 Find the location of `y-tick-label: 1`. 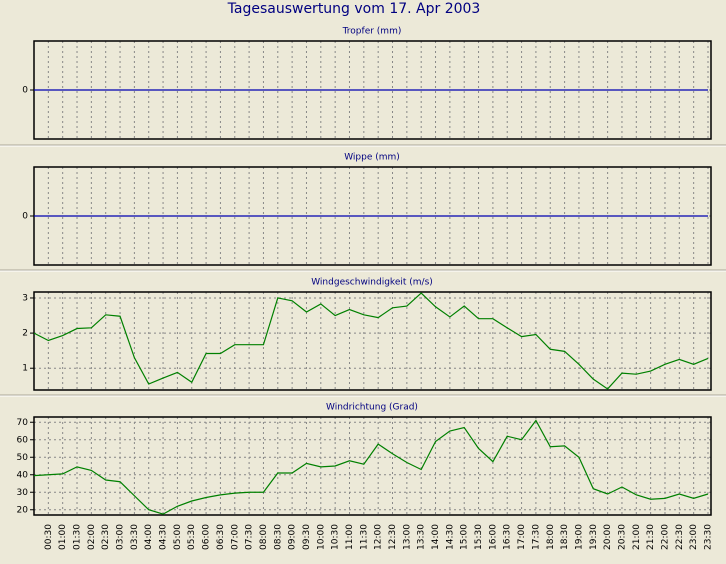

y-tick-label: 1 is located at coordinates (25, 369).